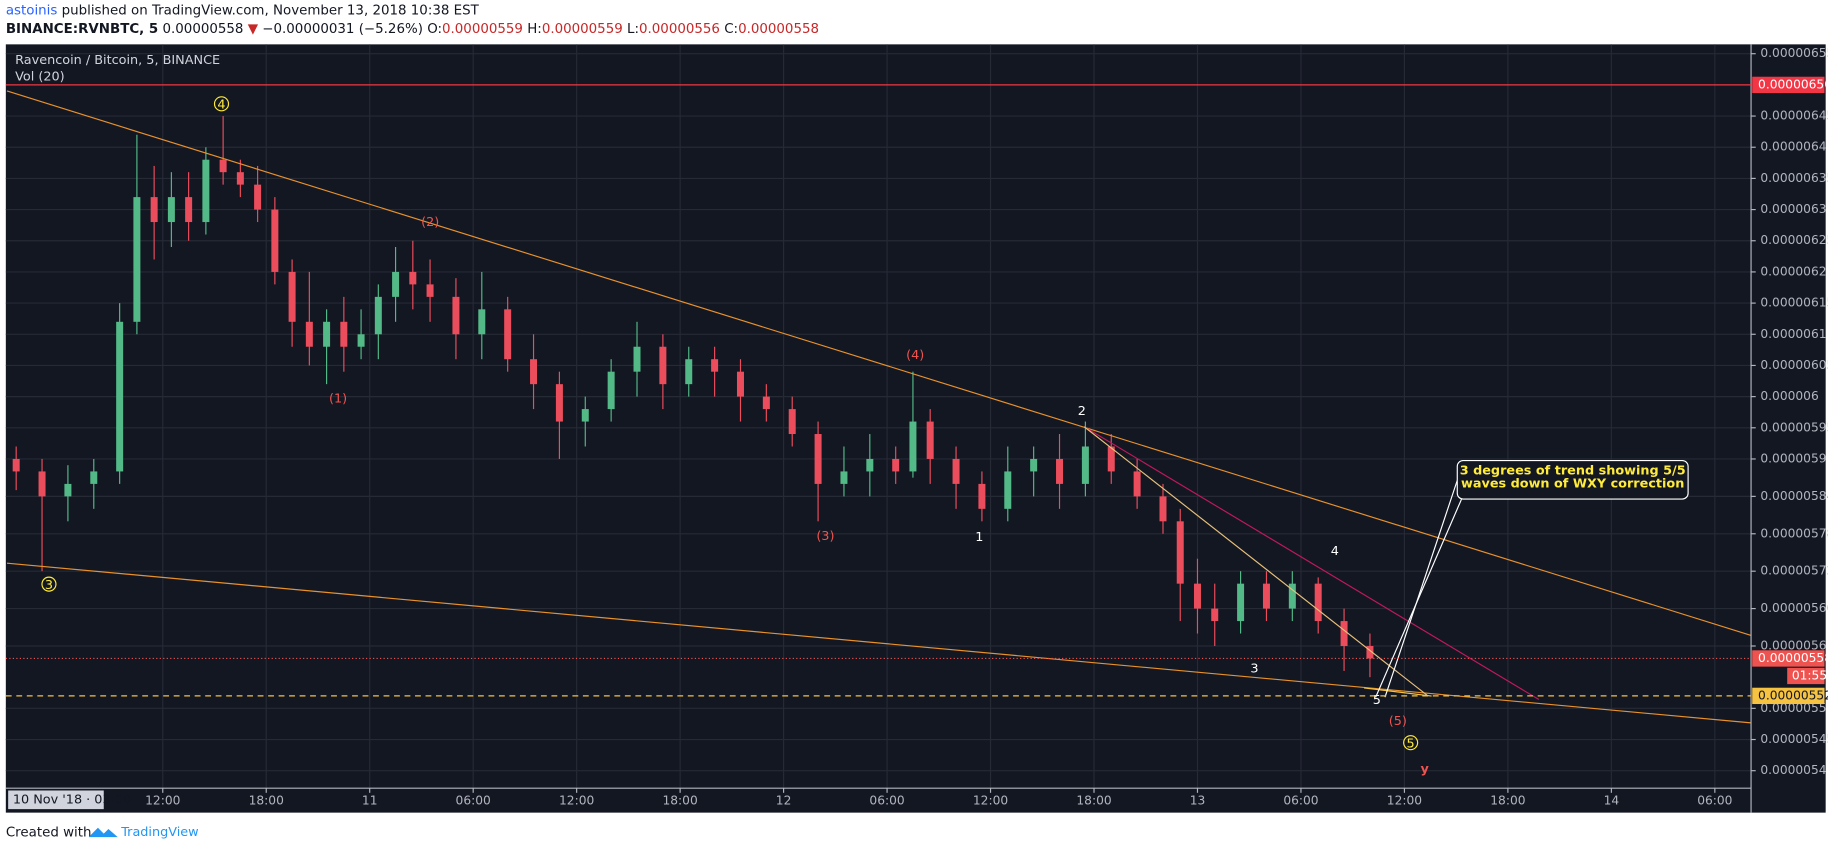 This screenshot has height=850, width=1828. What do you see at coordinates (1794, 303) in the screenshot?
I see `y-tick-label: 0.00000615` at bounding box center [1794, 303].